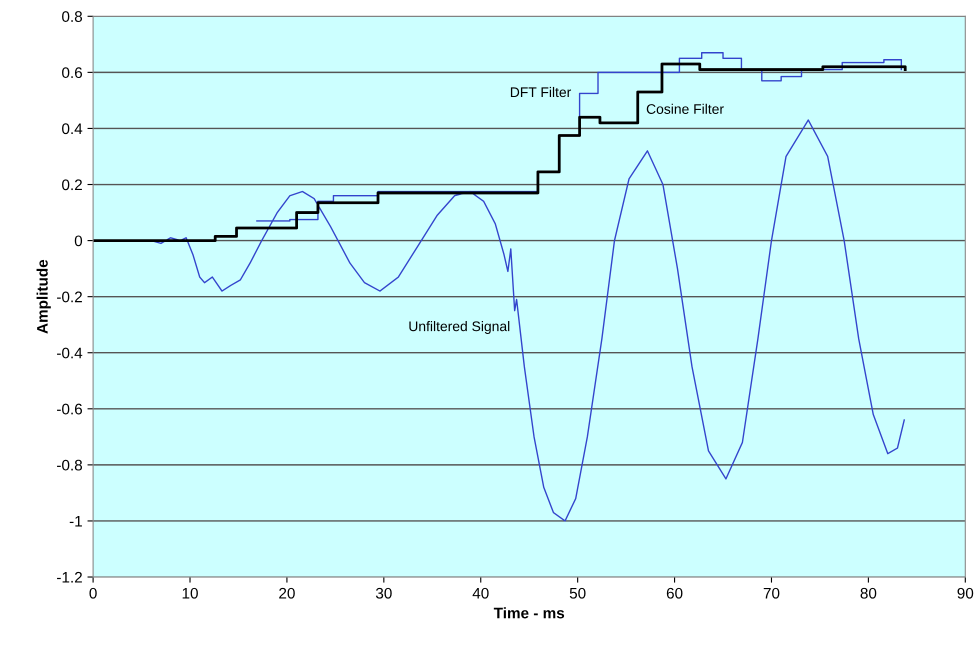 The image size is (980, 652). Describe the element at coordinates (190, 593) in the screenshot. I see `x-tick-label: 10` at that location.